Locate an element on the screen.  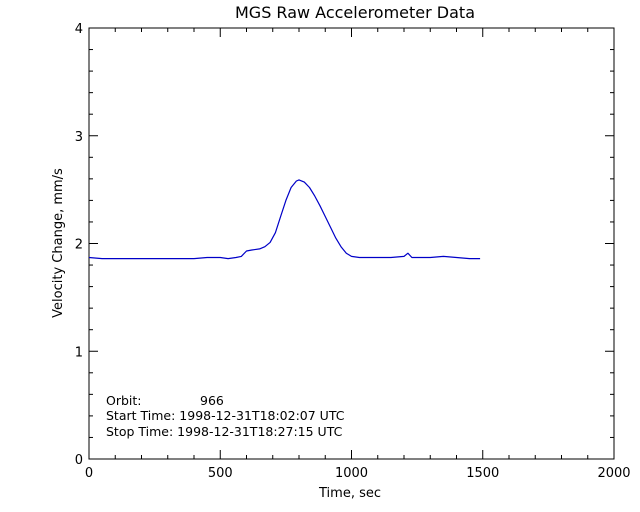
data-series-line is located at coordinates (284, 219).